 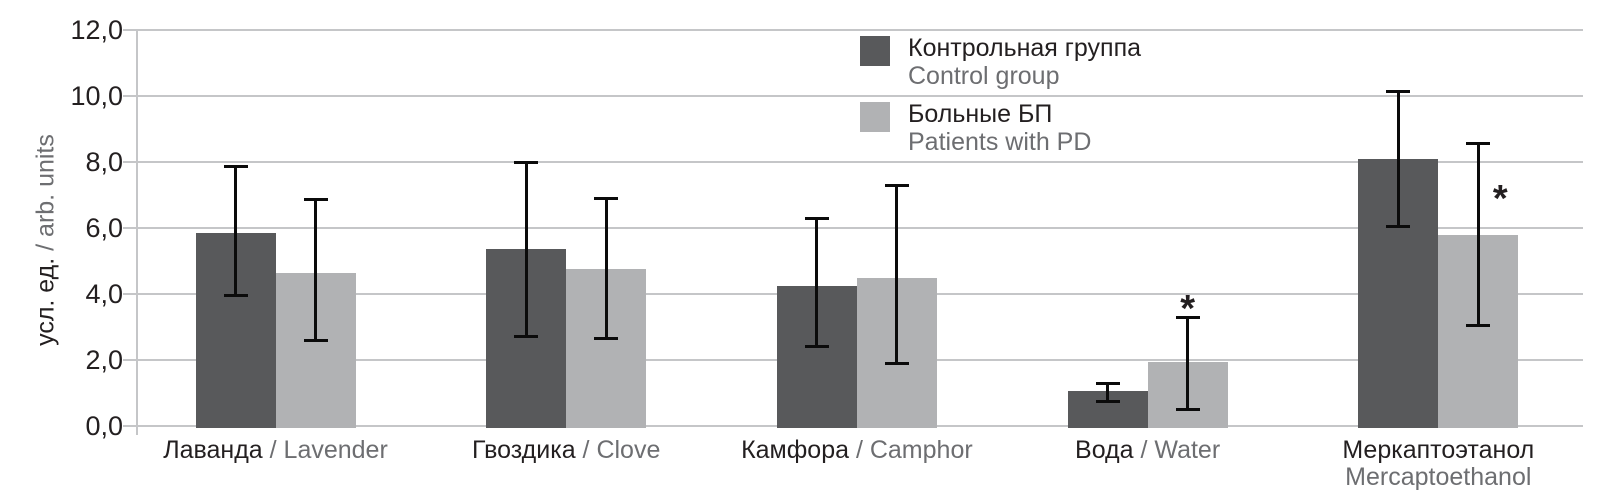 What do you see at coordinates (875, 51) in the screenshot?
I see `legend-swatch-control-group` at bounding box center [875, 51].